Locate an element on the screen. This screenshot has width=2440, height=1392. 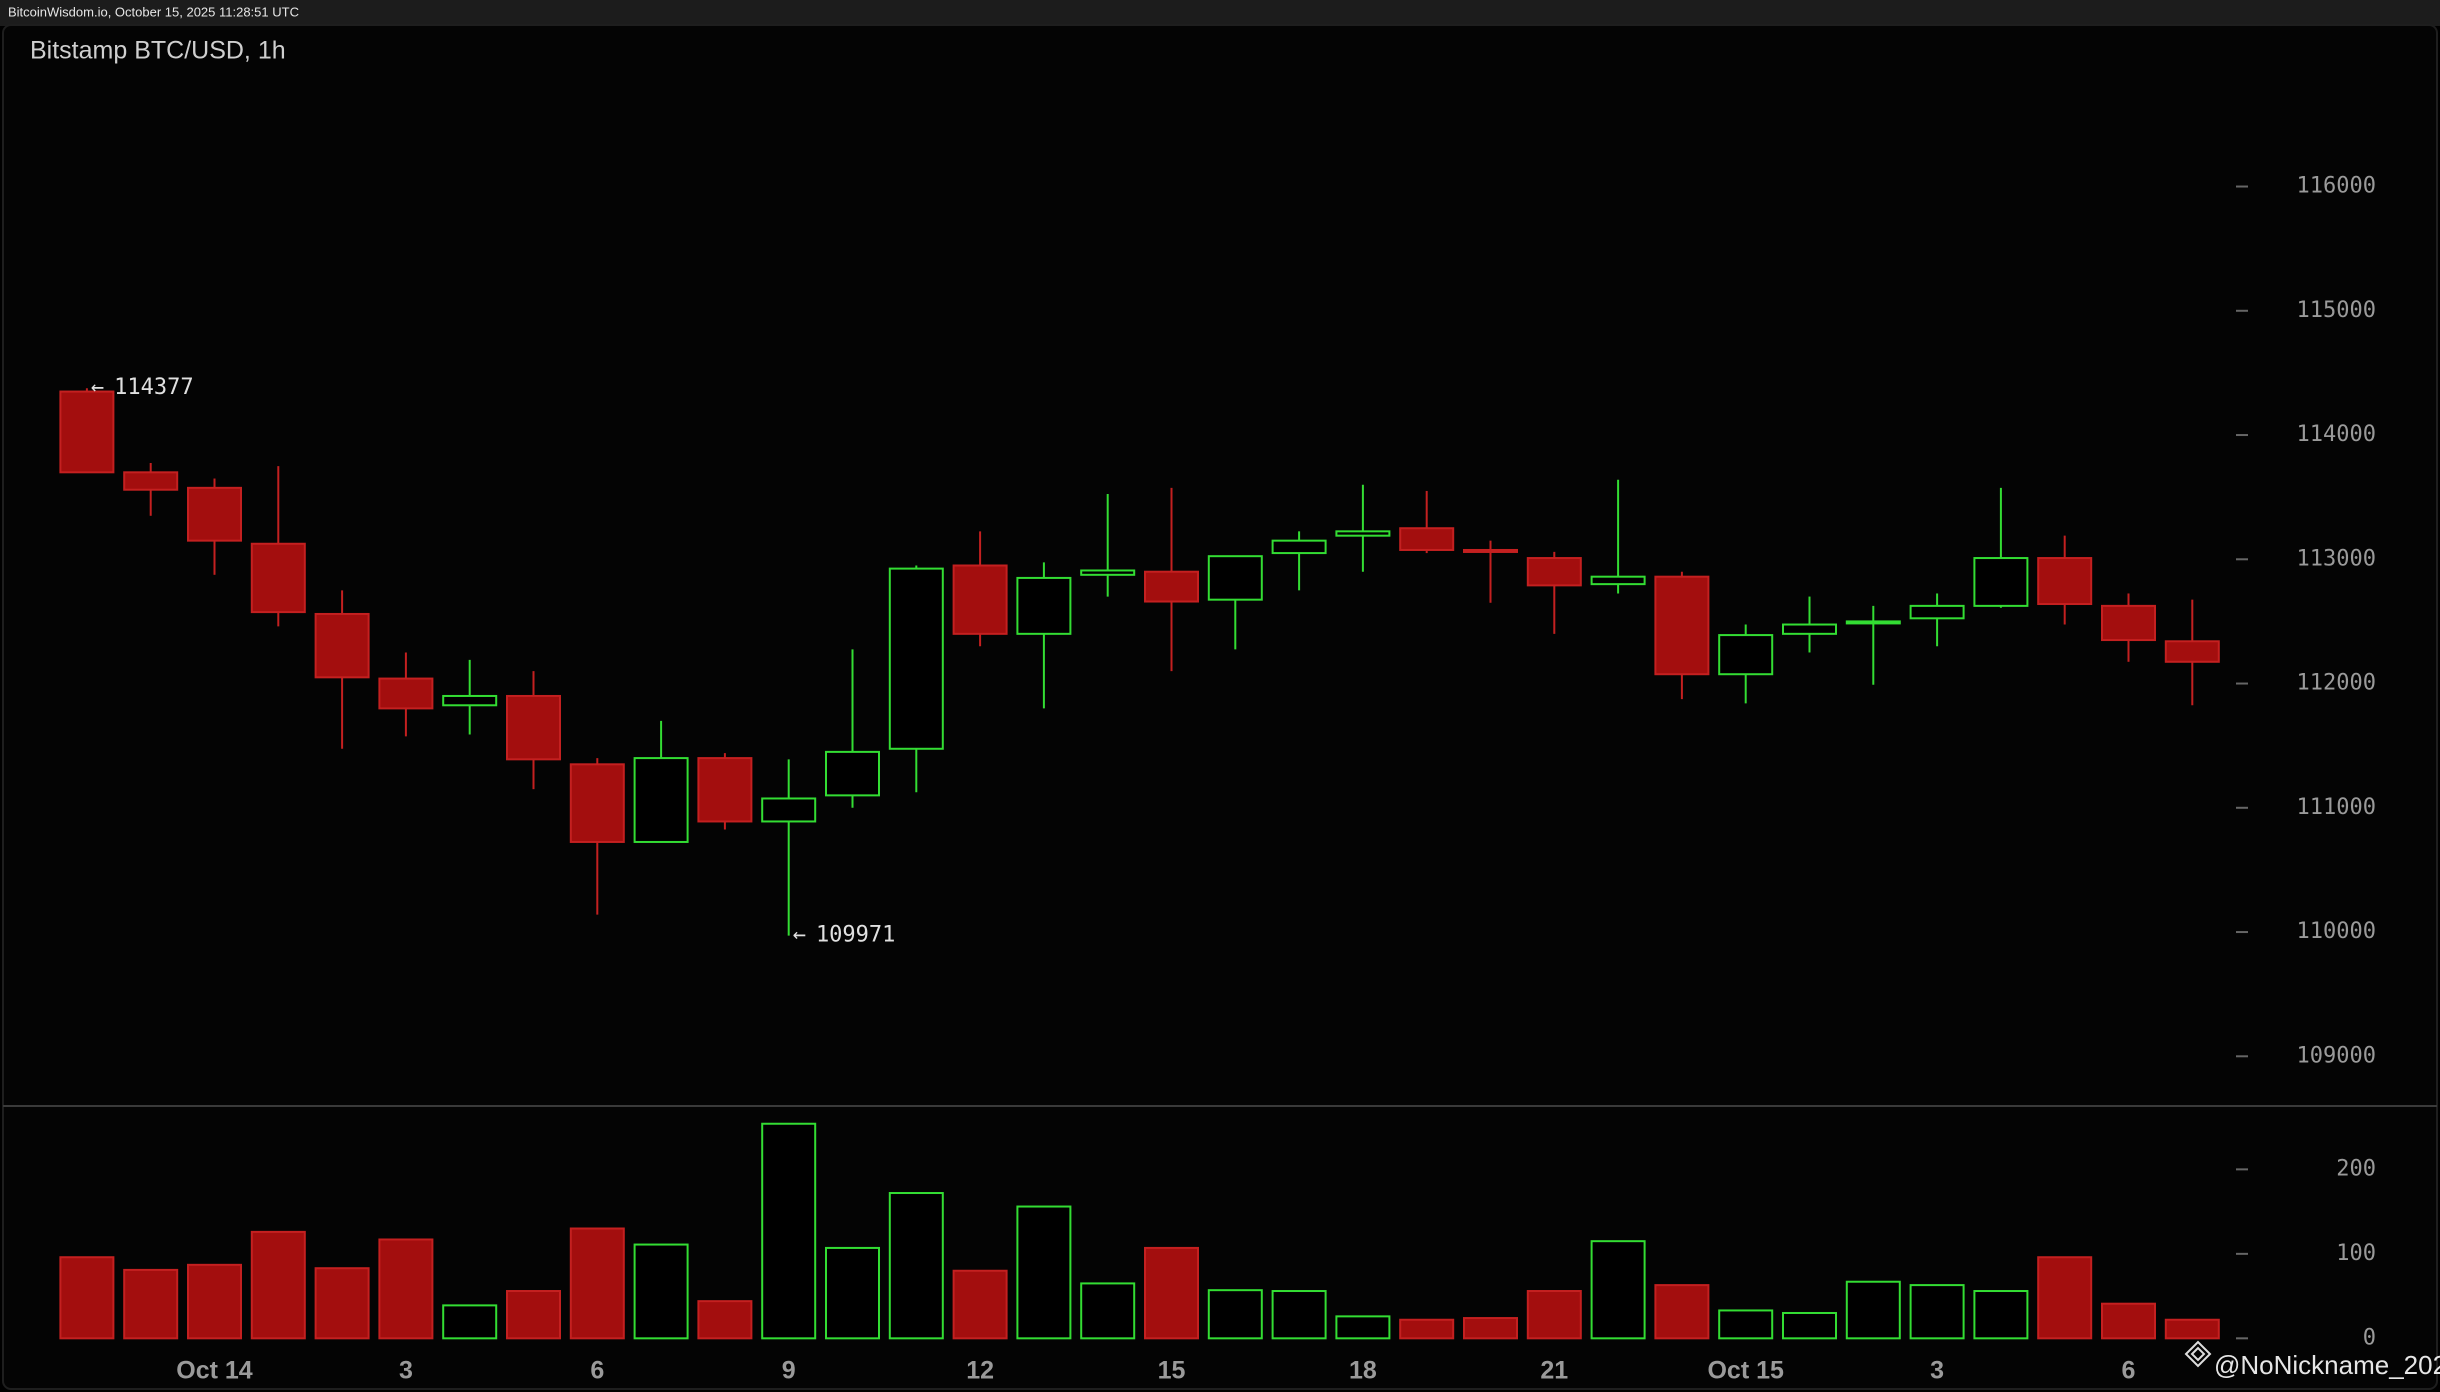
extreme-annotation: ← 109971 is located at coordinates (844, 935).